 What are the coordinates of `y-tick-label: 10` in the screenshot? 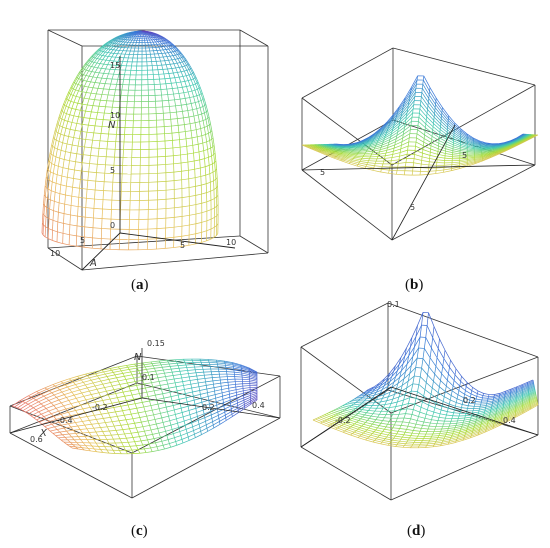 It's located at (231, 242).